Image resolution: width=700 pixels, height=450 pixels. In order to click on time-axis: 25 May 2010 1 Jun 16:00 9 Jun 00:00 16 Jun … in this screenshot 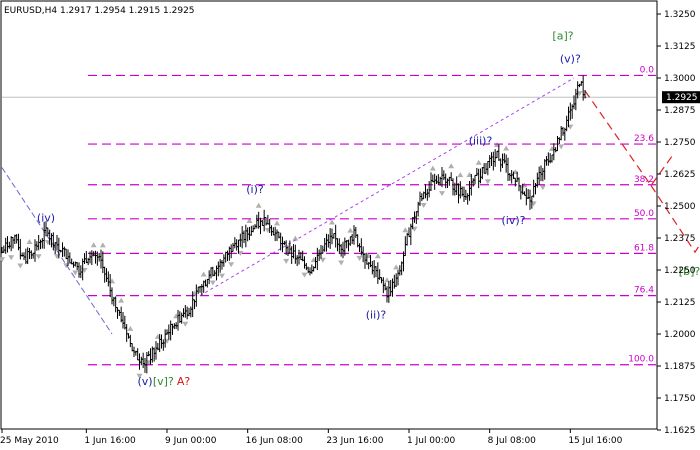, I will do `click(311, 437)`.